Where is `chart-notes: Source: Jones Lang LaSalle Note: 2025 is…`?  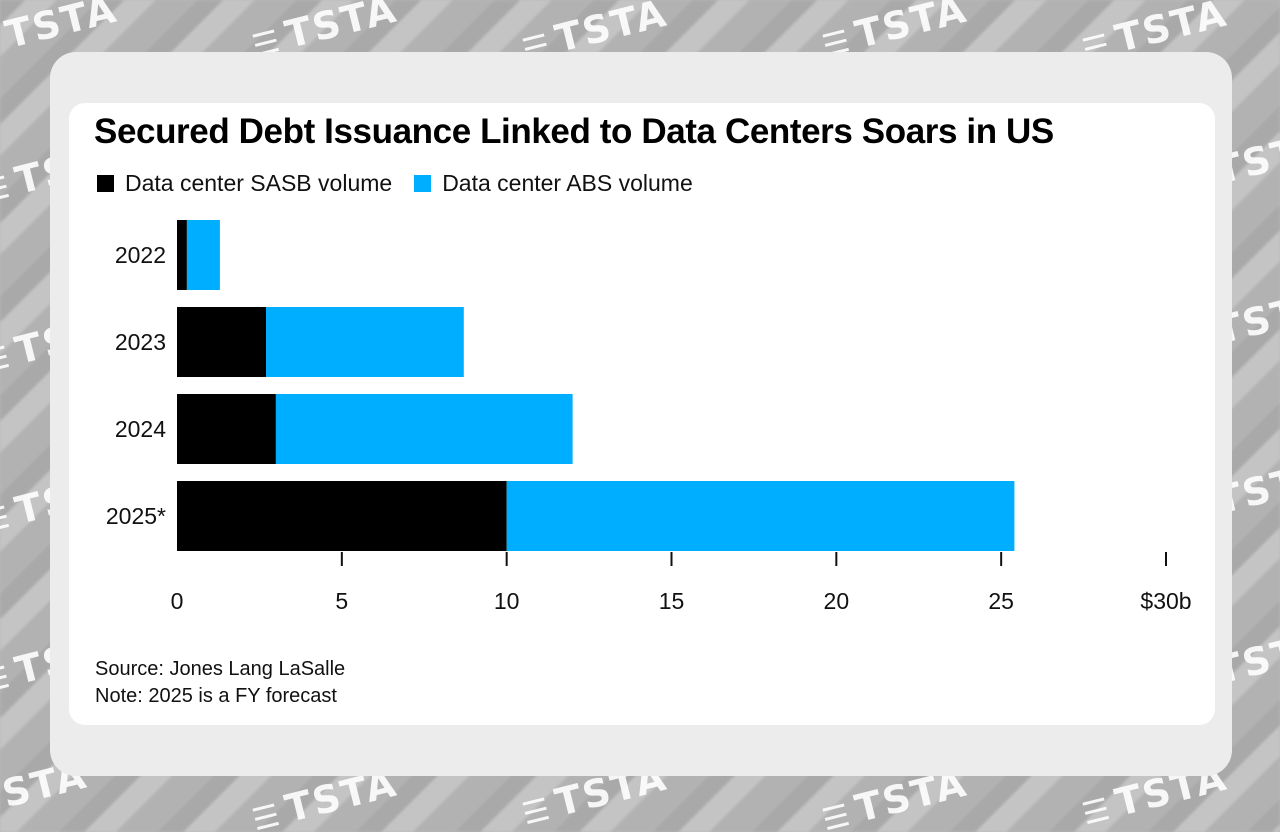 chart-notes: Source: Jones Lang LaSalle Note: 2025 is… is located at coordinates (220, 683).